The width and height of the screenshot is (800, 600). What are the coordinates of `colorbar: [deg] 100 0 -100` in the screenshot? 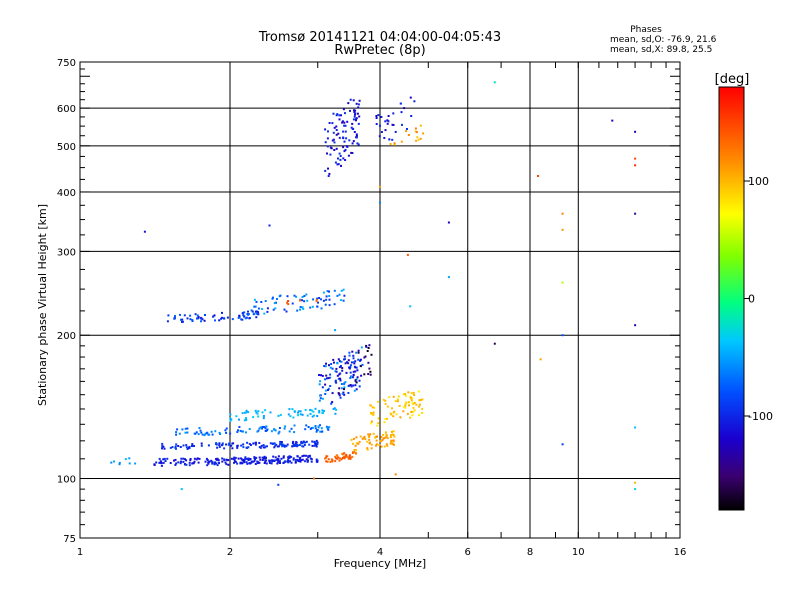 It's located at (744, 291).